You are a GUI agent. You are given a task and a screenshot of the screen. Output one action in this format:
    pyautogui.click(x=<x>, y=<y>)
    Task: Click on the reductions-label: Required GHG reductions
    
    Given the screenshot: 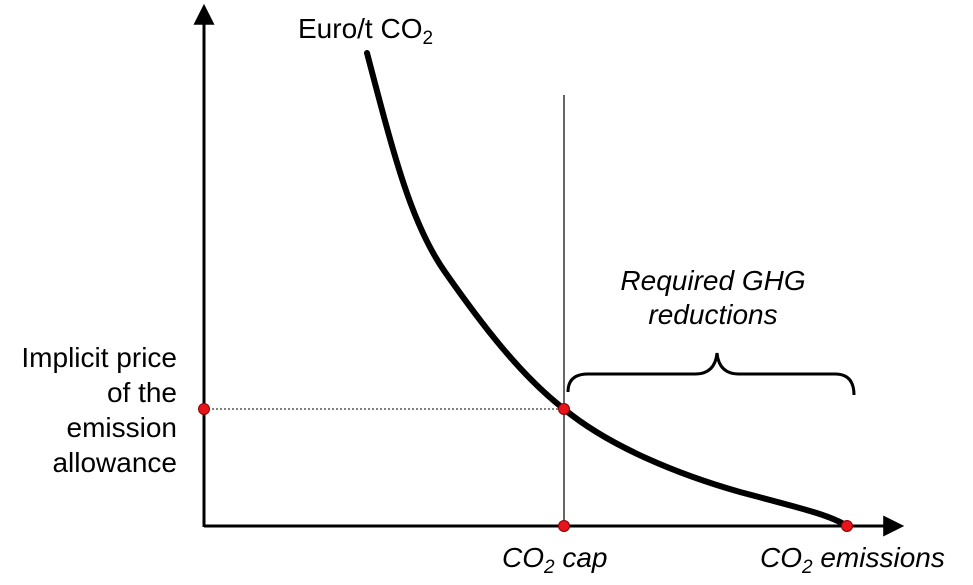 What is the action you would take?
    pyautogui.click(x=713, y=298)
    